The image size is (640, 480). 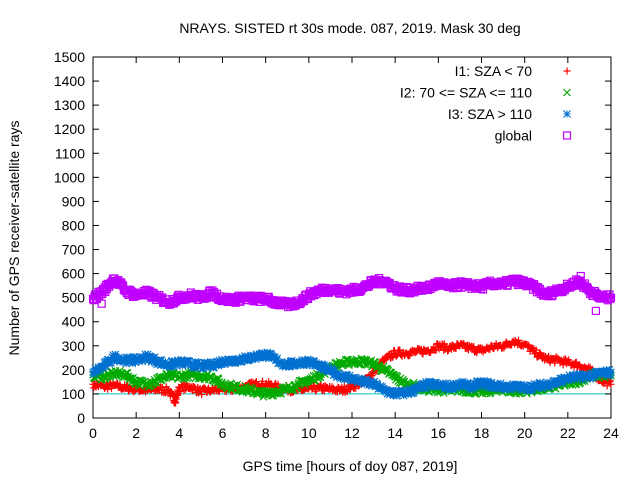 What do you see at coordinates (568, 433) in the screenshot?
I see `x-tick-label: 22` at bounding box center [568, 433].